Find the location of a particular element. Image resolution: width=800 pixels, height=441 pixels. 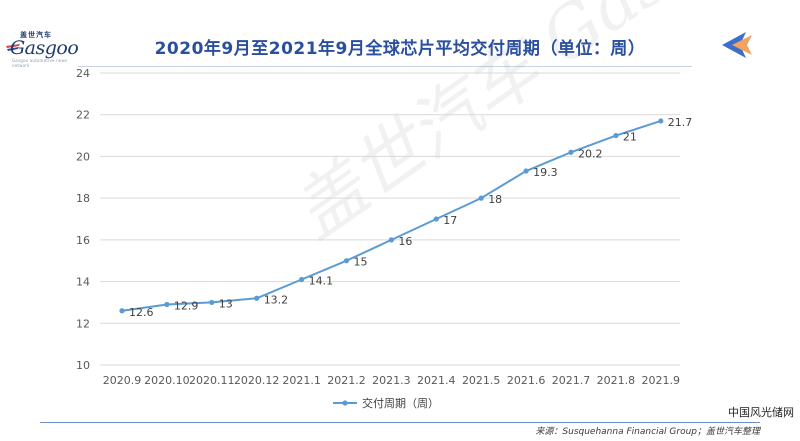

x-tick-label: 2021.5 is located at coordinates (481, 380).